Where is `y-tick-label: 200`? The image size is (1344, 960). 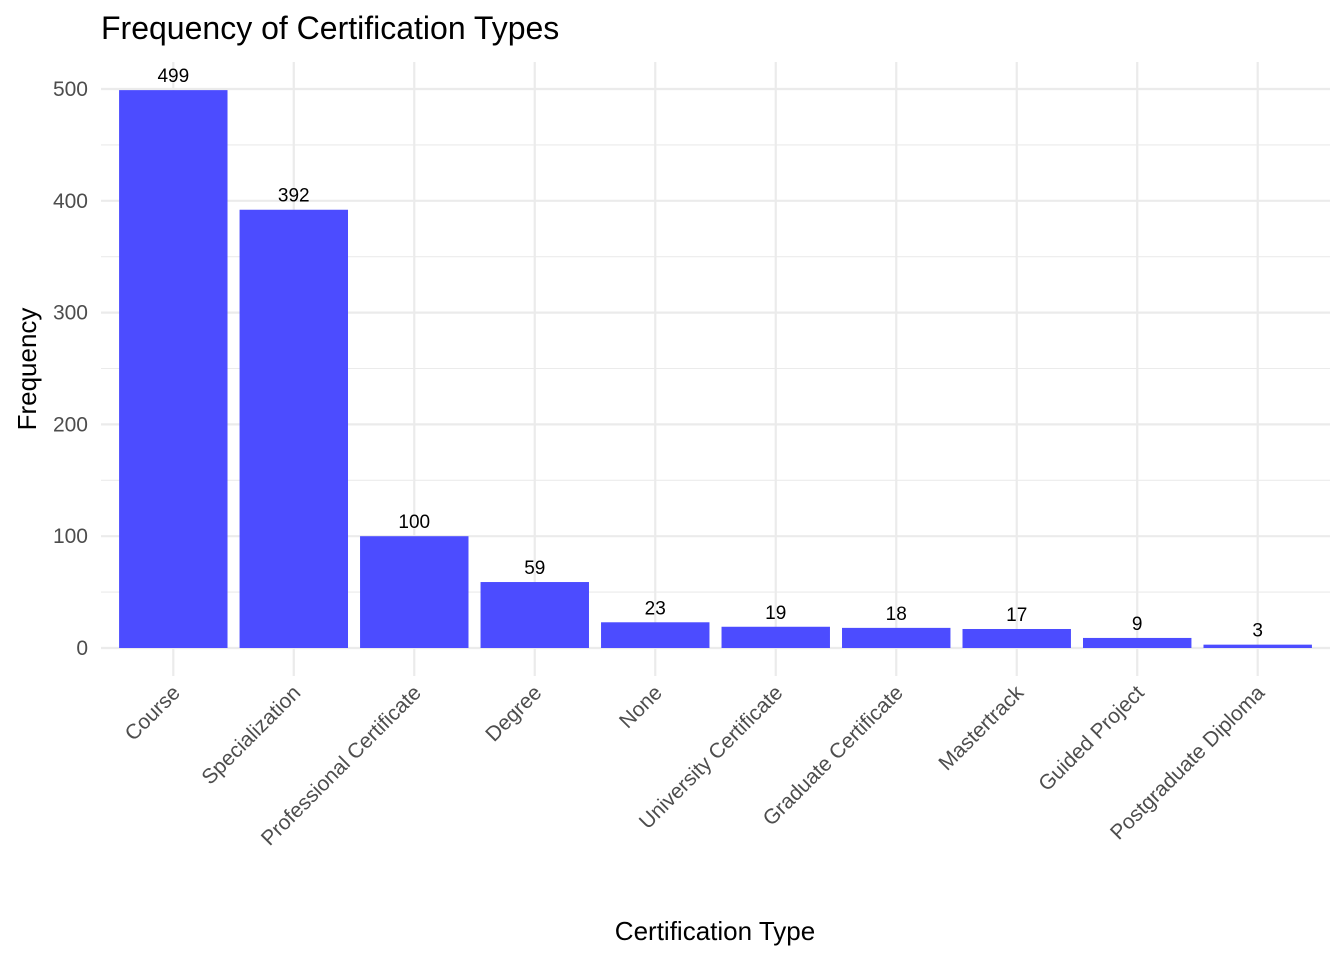 y-tick-label: 200 is located at coordinates (70, 424).